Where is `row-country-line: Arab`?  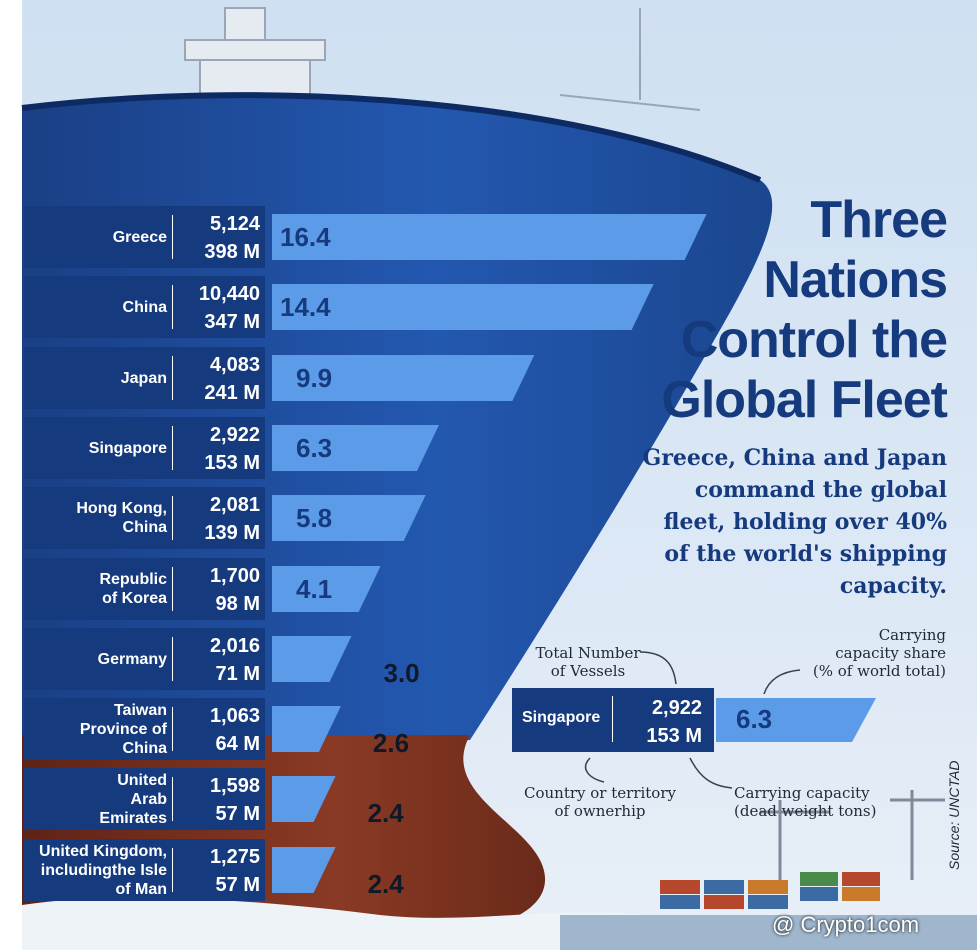
row-country-line: Arab is located at coordinates (148, 799).